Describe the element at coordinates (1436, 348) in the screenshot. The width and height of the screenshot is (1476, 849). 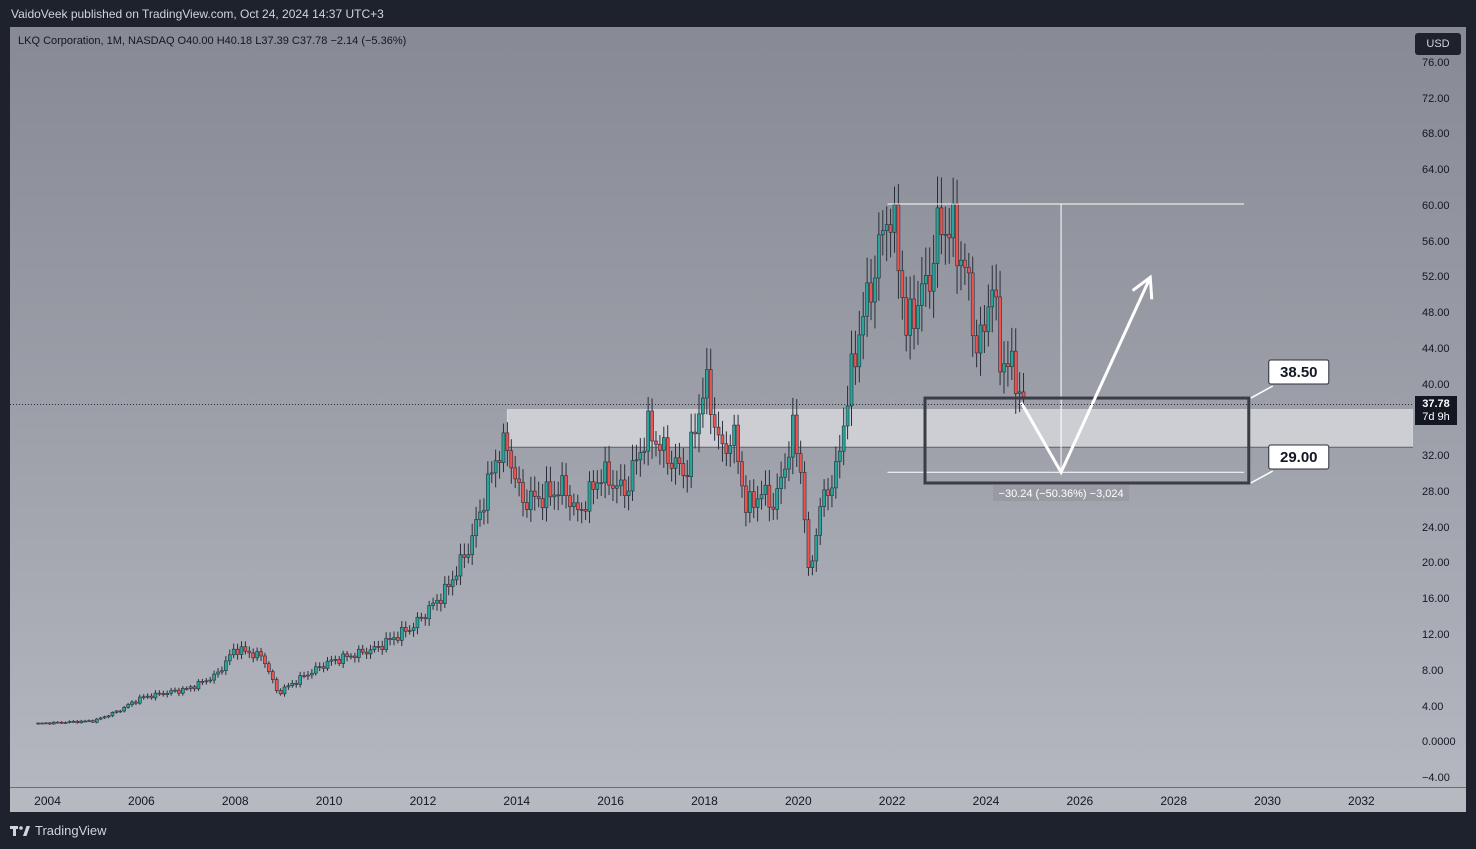
I see `price-tick-label: 44.00` at that location.